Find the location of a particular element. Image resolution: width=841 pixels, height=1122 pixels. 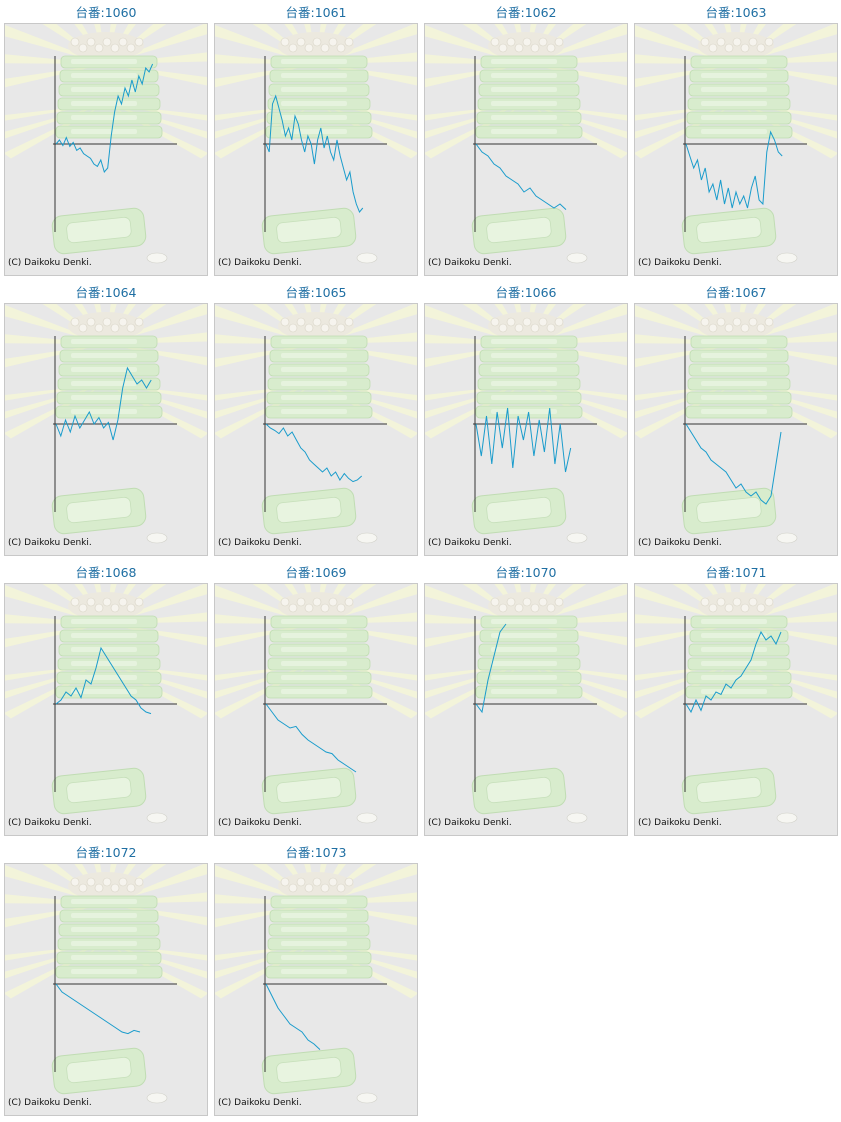

machine-number-link: 台番:1068 is located at coordinates (106, 572).